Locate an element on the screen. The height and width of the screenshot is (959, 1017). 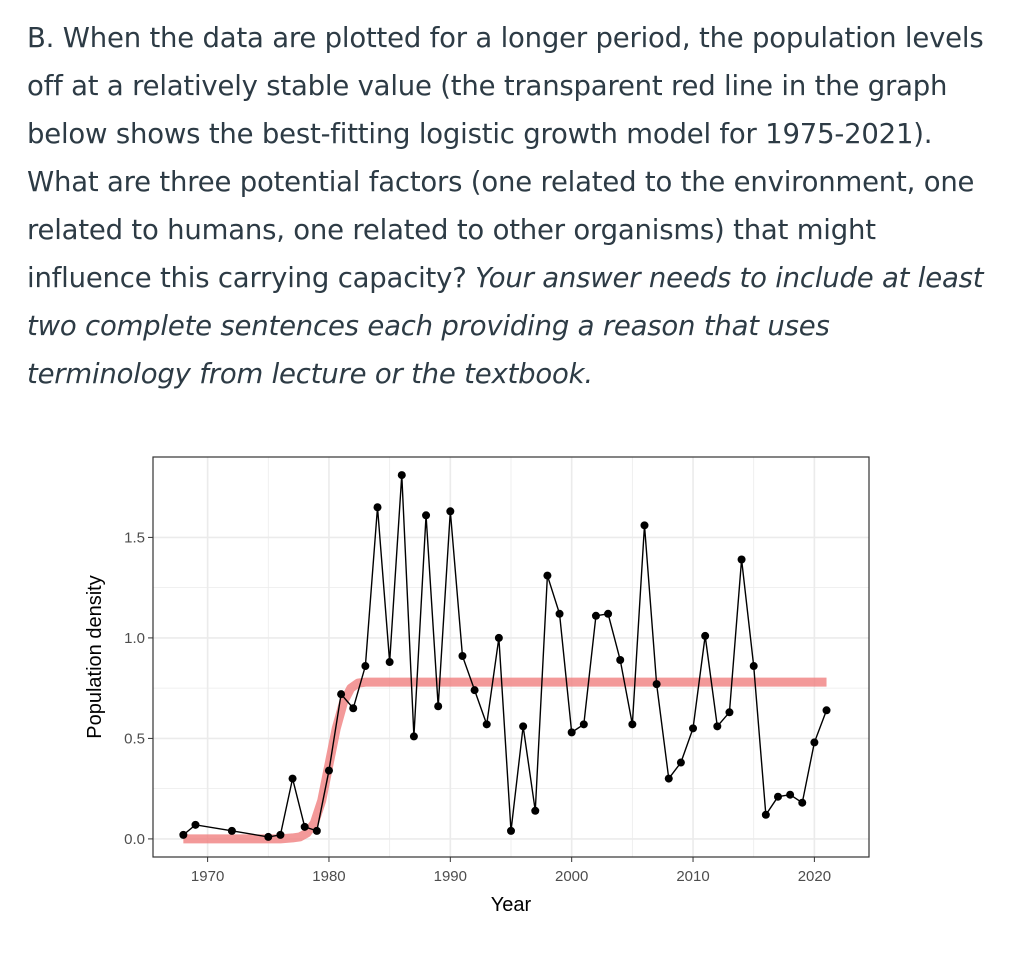
model-series is located at coordinates (505, 760).